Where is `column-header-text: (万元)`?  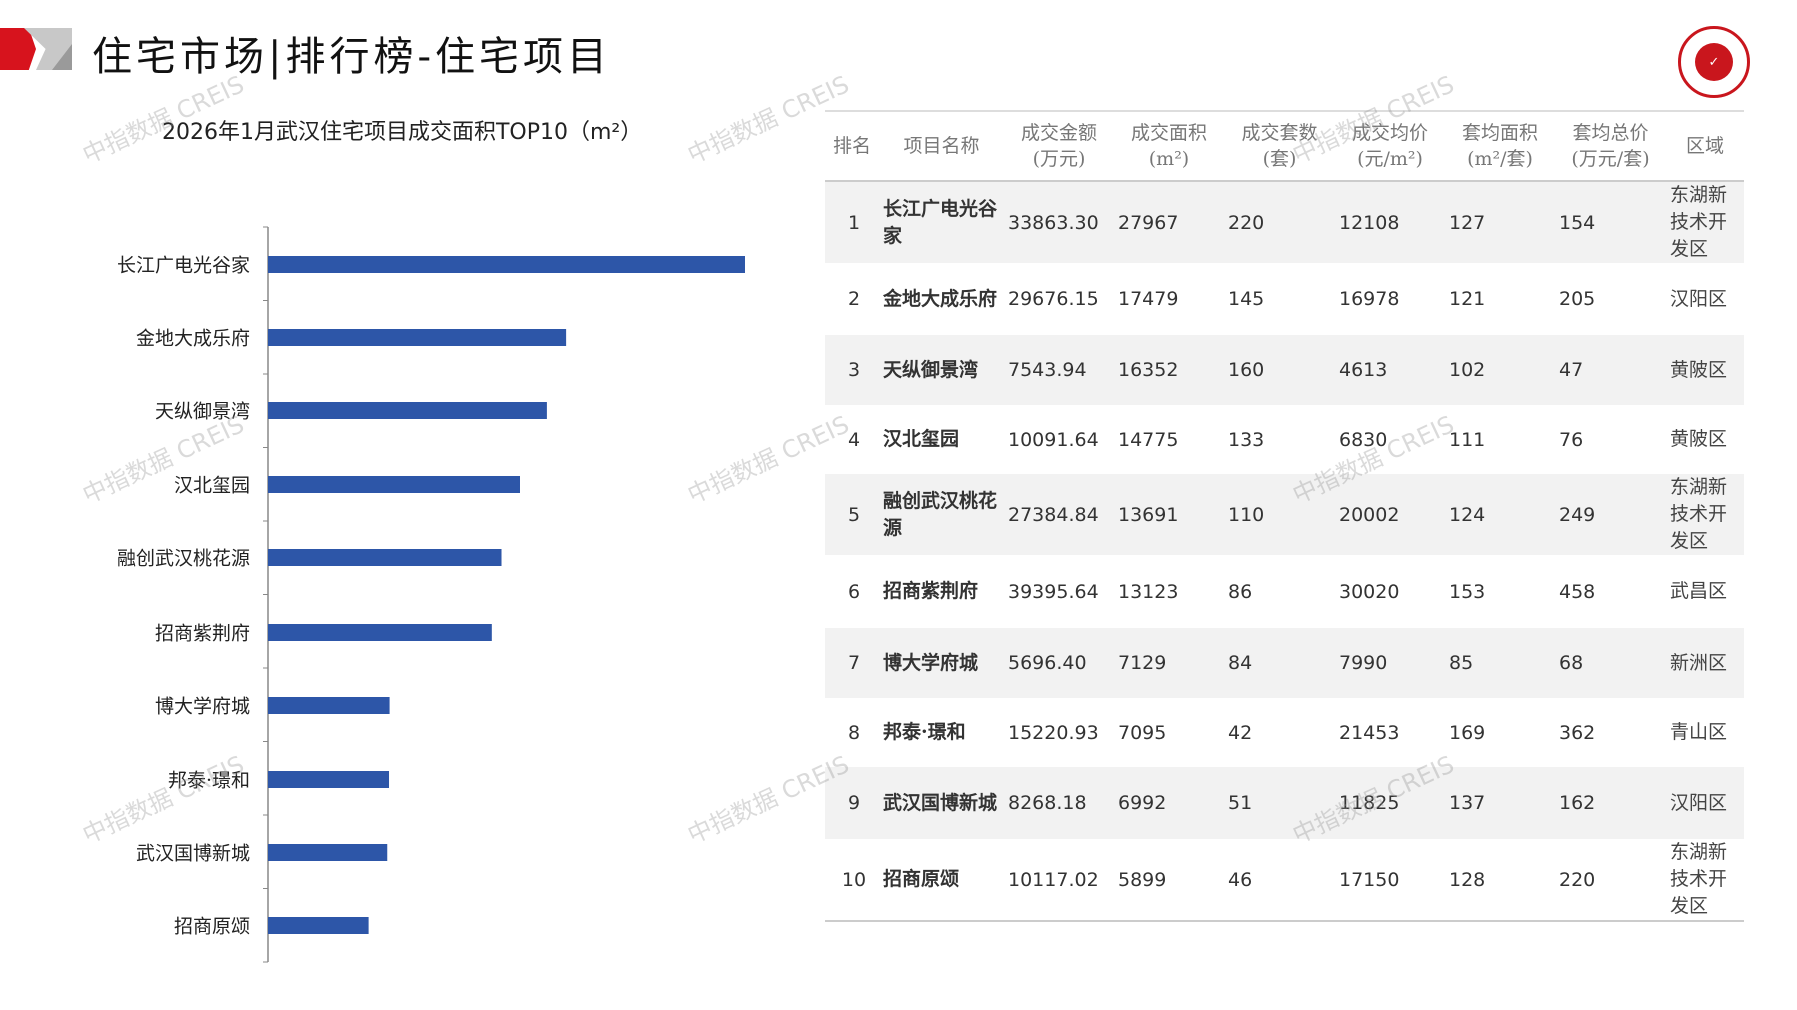 column-header-text: (万元) is located at coordinates (1059, 159).